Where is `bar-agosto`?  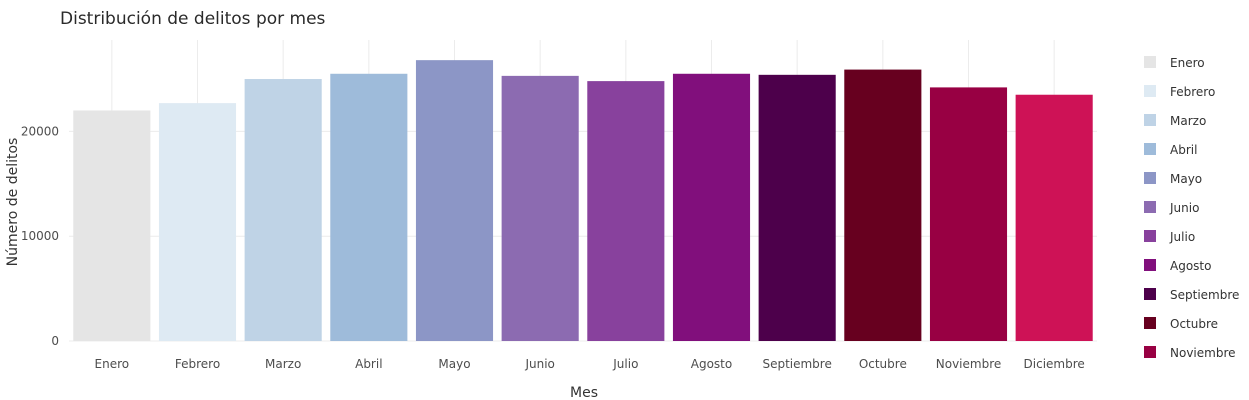 bar-agosto is located at coordinates (711, 207).